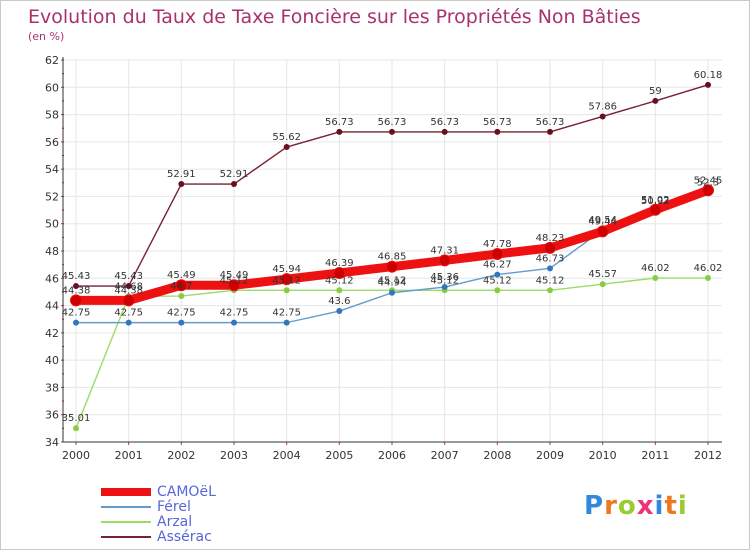  What do you see at coordinates (655, 91) in the screenshot?
I see `data-label-asserac: 59` at bounding box center [655, 91].